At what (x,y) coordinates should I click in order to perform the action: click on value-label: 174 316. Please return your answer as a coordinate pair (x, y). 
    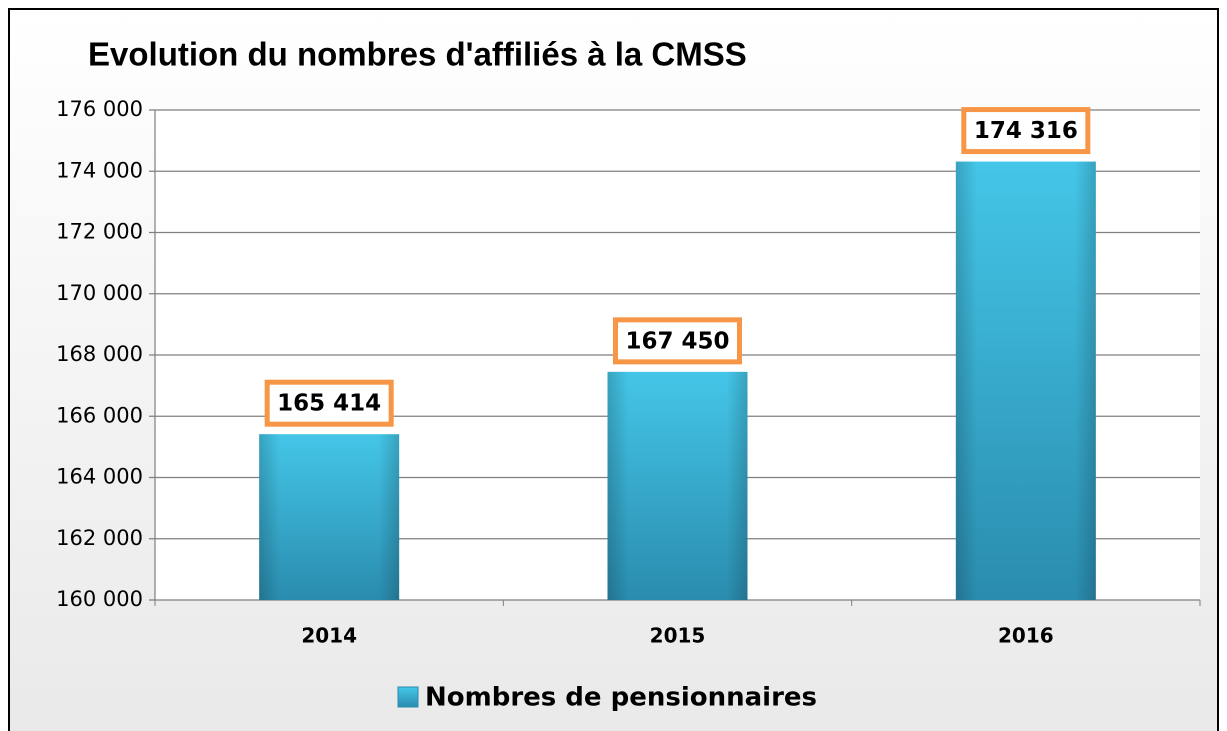
    Looking at the image, I should click on (1026, 131).